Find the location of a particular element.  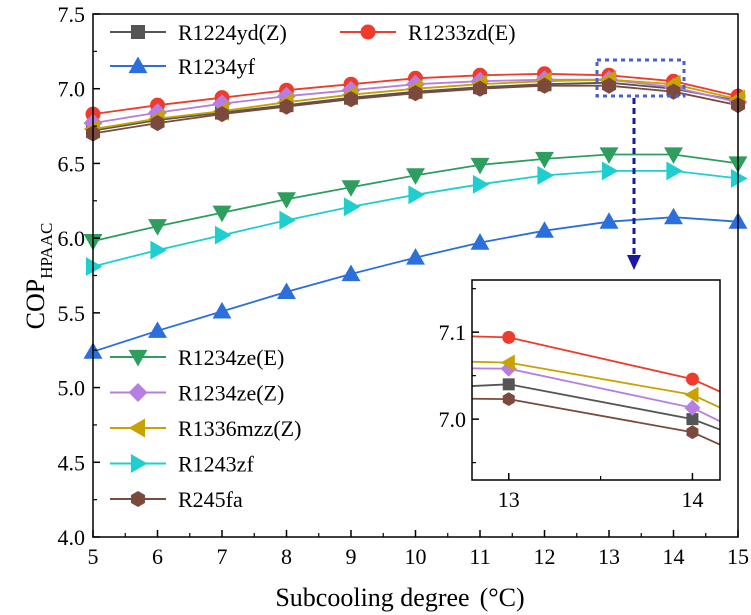

zoom-box is located at coordinates (640, 78).